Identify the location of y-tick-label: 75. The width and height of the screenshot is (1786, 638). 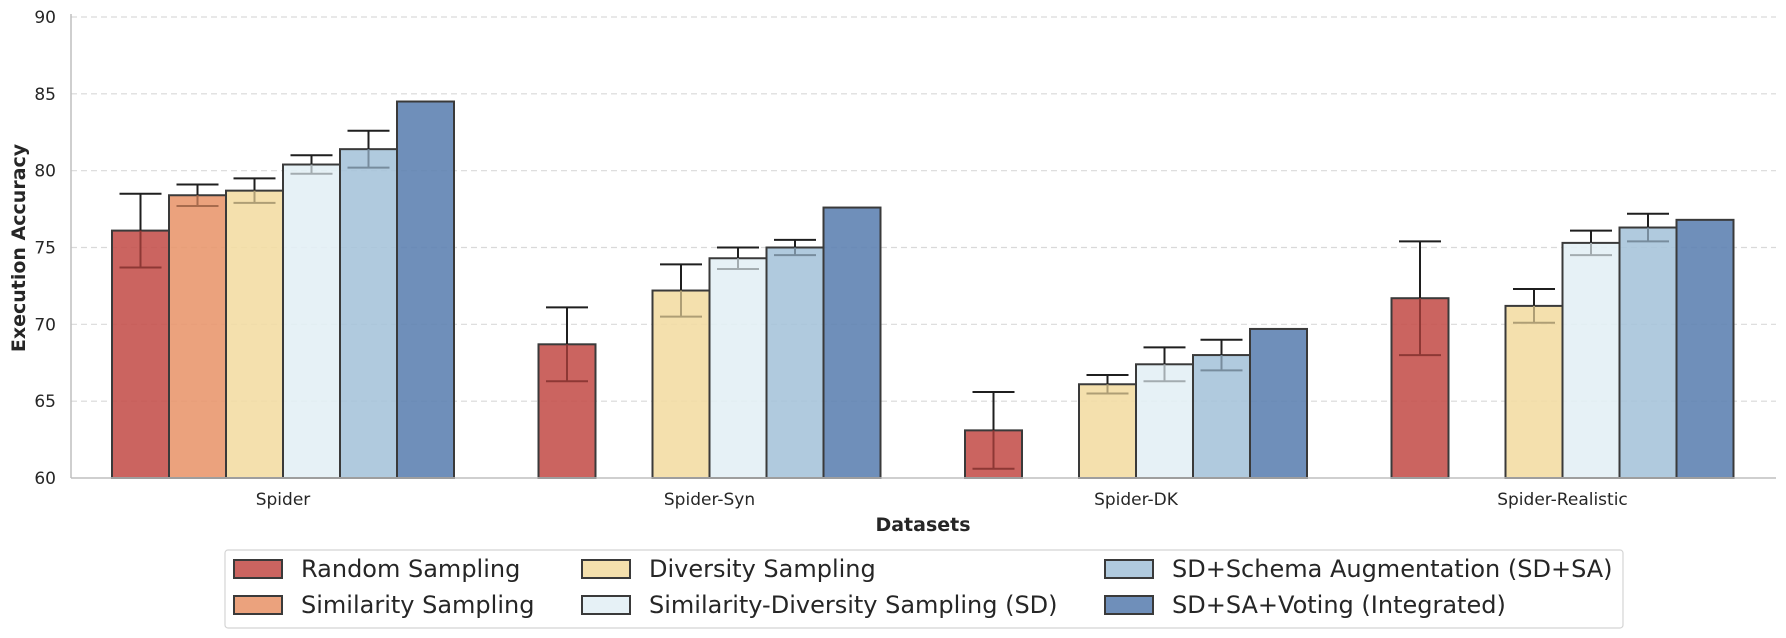
(45, 249).